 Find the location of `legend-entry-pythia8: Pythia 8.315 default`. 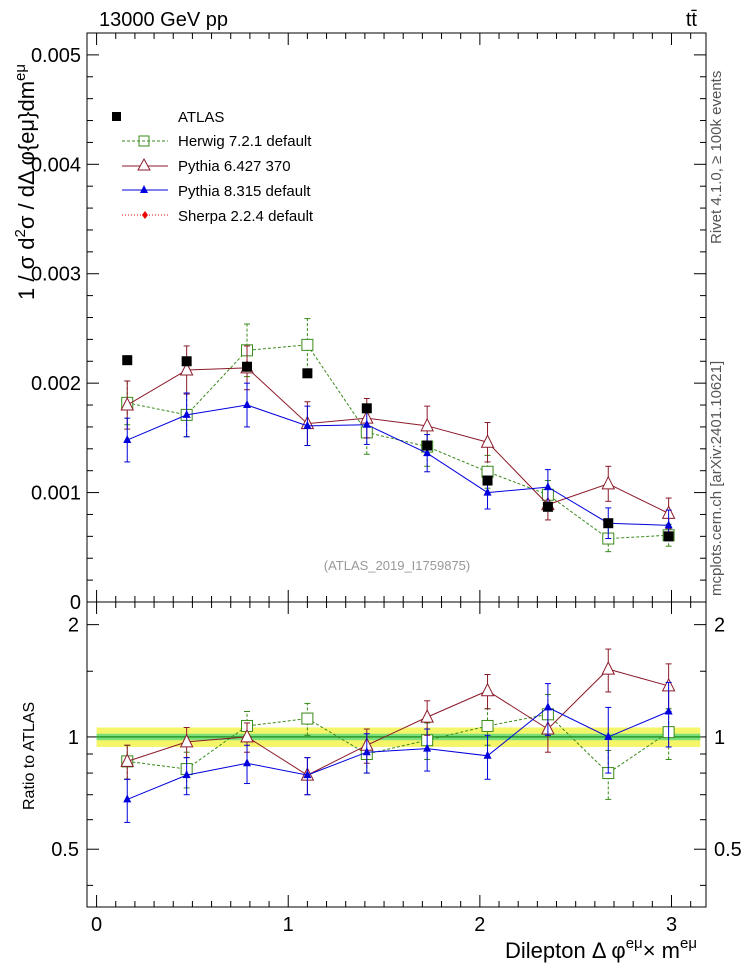

legend-entry-pythia8: Pythia 8.315 default is located at coordinates (216, 191).